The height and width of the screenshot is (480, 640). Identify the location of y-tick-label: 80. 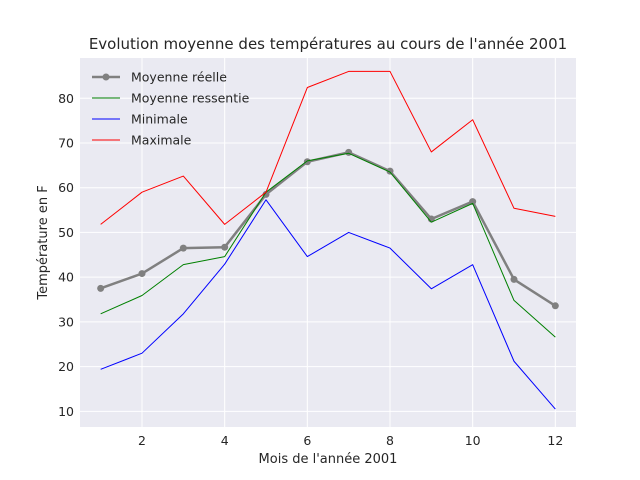
(66, 98).